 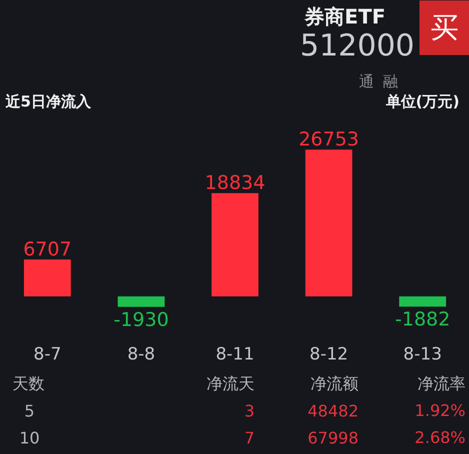 What do you see at coordinates (28, 383) in the screenshot?
I see `text: 天数` at bounding box center [28, 383].